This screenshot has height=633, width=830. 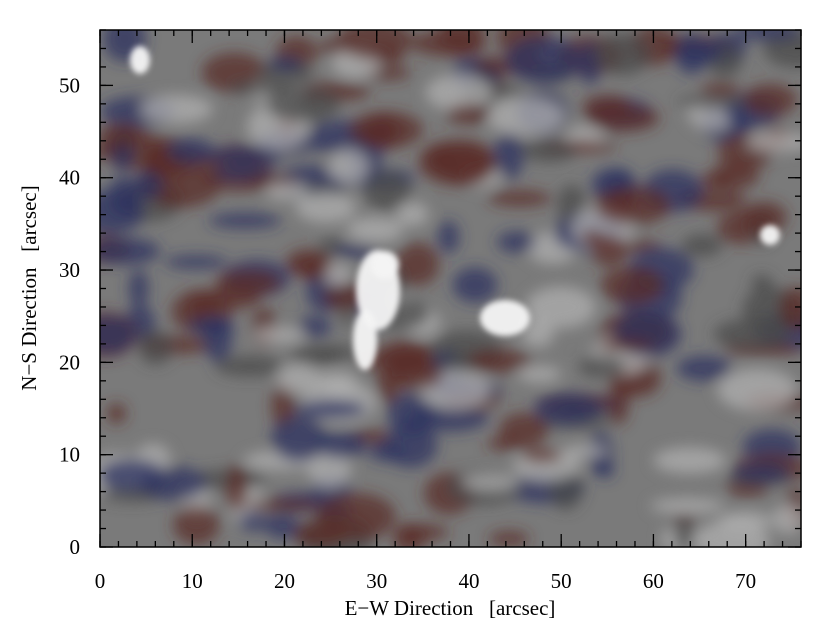 I want to click on y-tick-label: 40, so click(x=69, y=178).